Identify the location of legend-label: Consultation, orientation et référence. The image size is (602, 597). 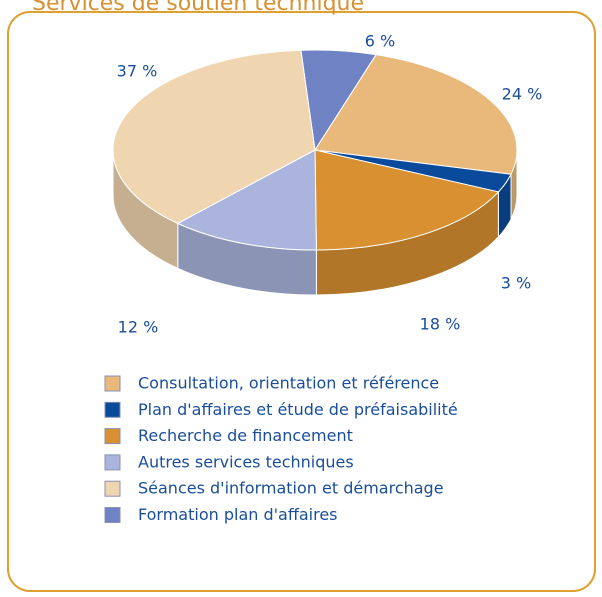
(288, 383).